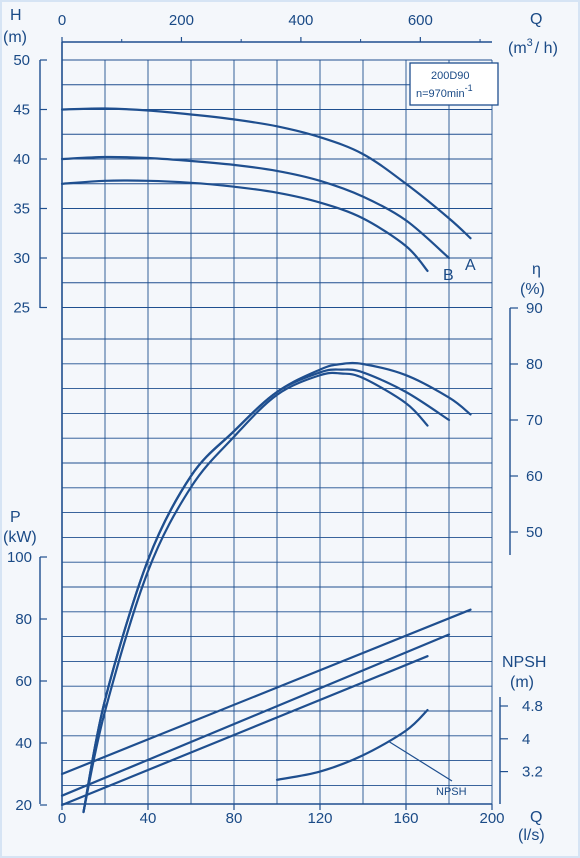 Image resolution: width=580 pixels, height=858 pixels. Describe the element at coordinates (19, 557) in the screenshot. I see `power-tick-label: 100` at that location.